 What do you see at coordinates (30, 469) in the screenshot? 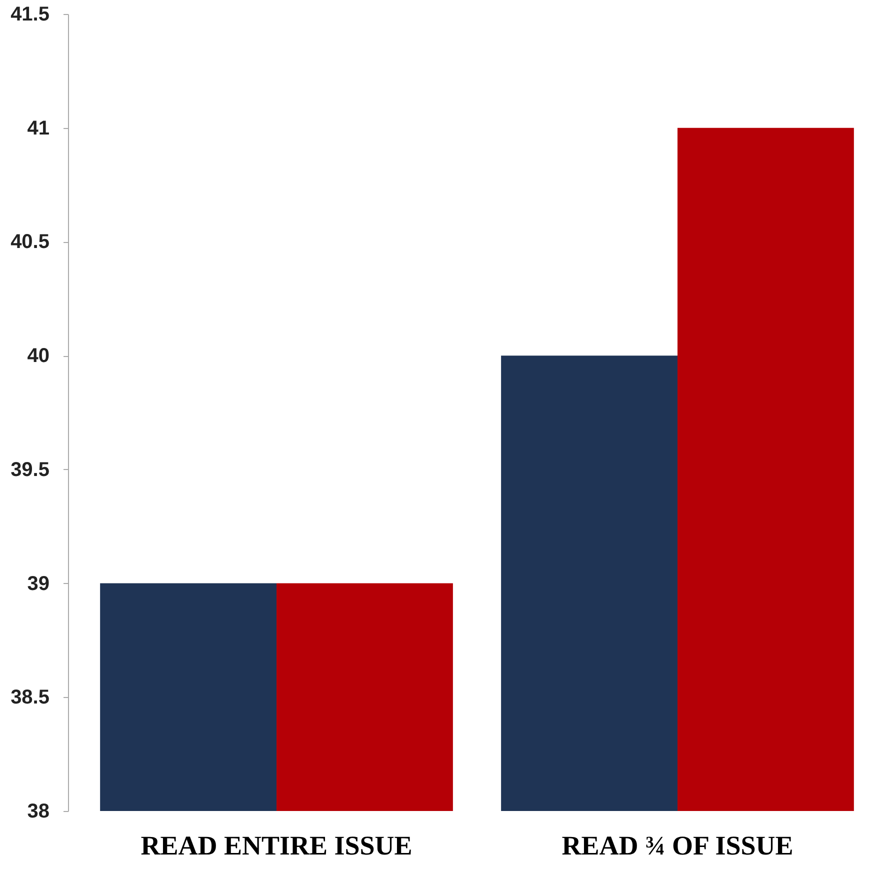
I see `y-tick-label: 39.5` at bounding box center [30, 469].